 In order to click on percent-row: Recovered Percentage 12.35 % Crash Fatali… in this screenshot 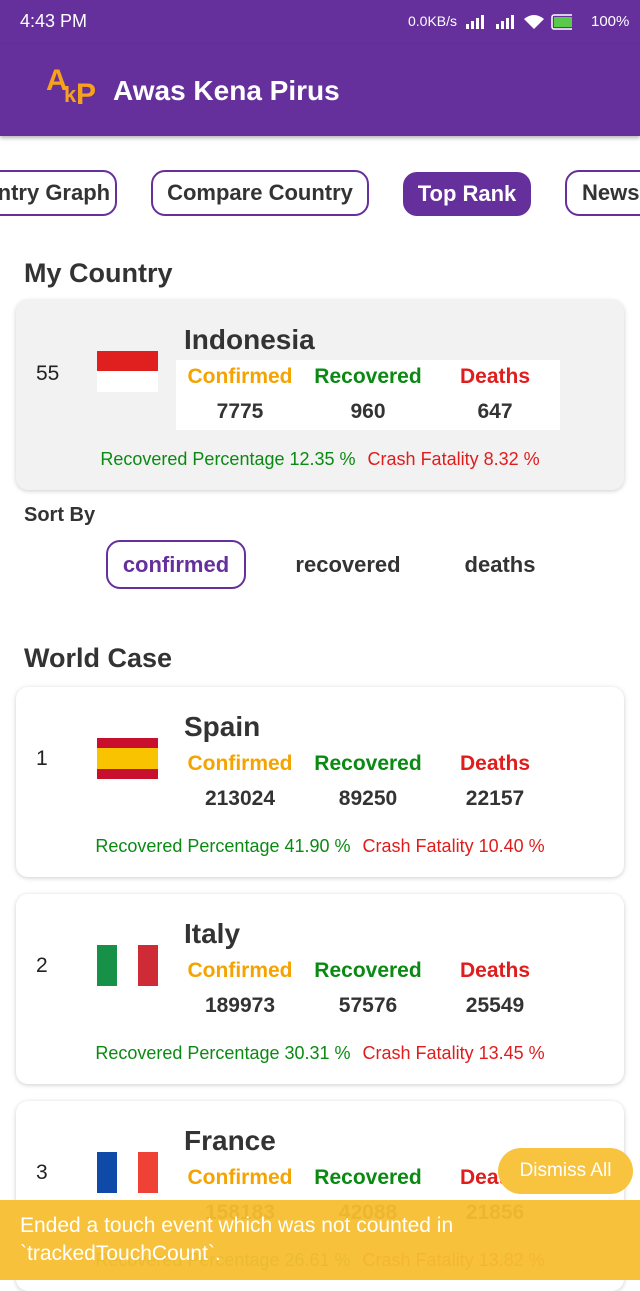, I will do `click(320, 459)`.